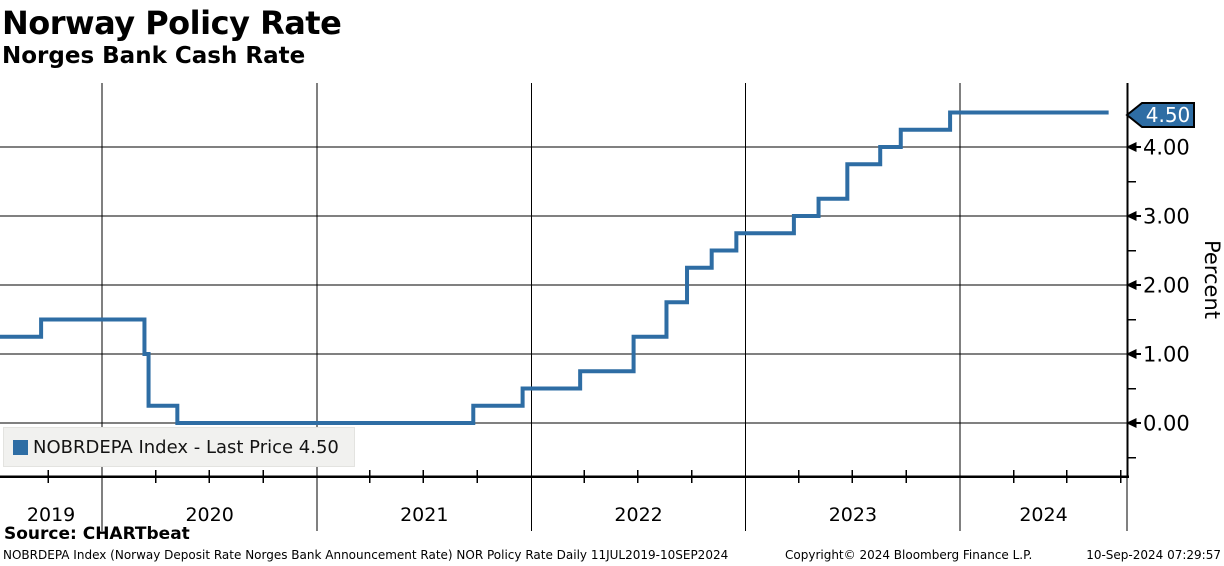 The image size is (1224, 566). I want to click on x-year-label: 2022, so click(638, 515).